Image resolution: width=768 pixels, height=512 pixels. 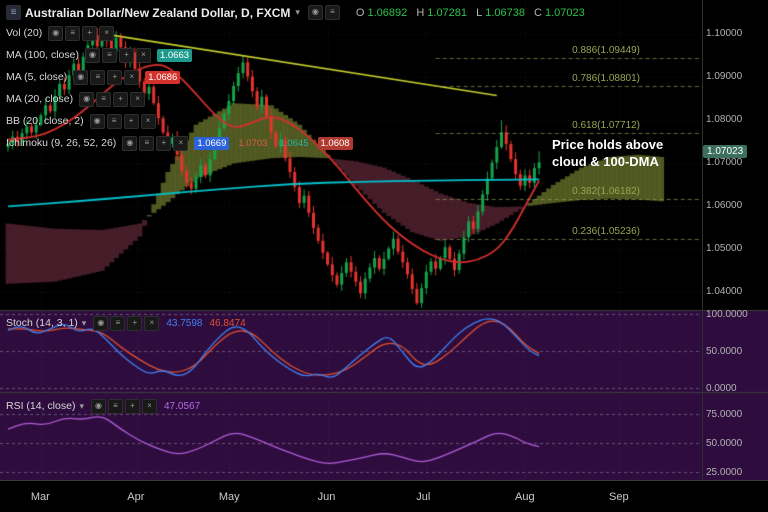 I want to click on symbol-toolbar: ◉ ≡, so click(x=323, y=12).